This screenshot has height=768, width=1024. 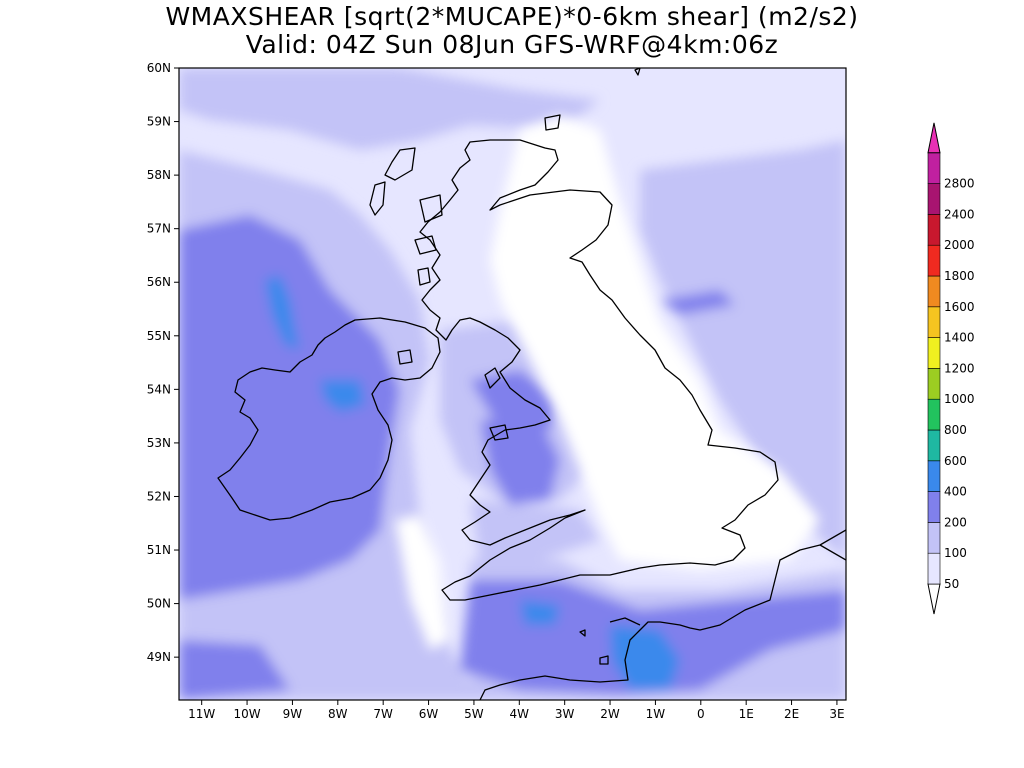 What do you see at coordinates (959, 276) in the screenshot?
I see `colorbar-label: 1800` at bounding box center [959, 276].